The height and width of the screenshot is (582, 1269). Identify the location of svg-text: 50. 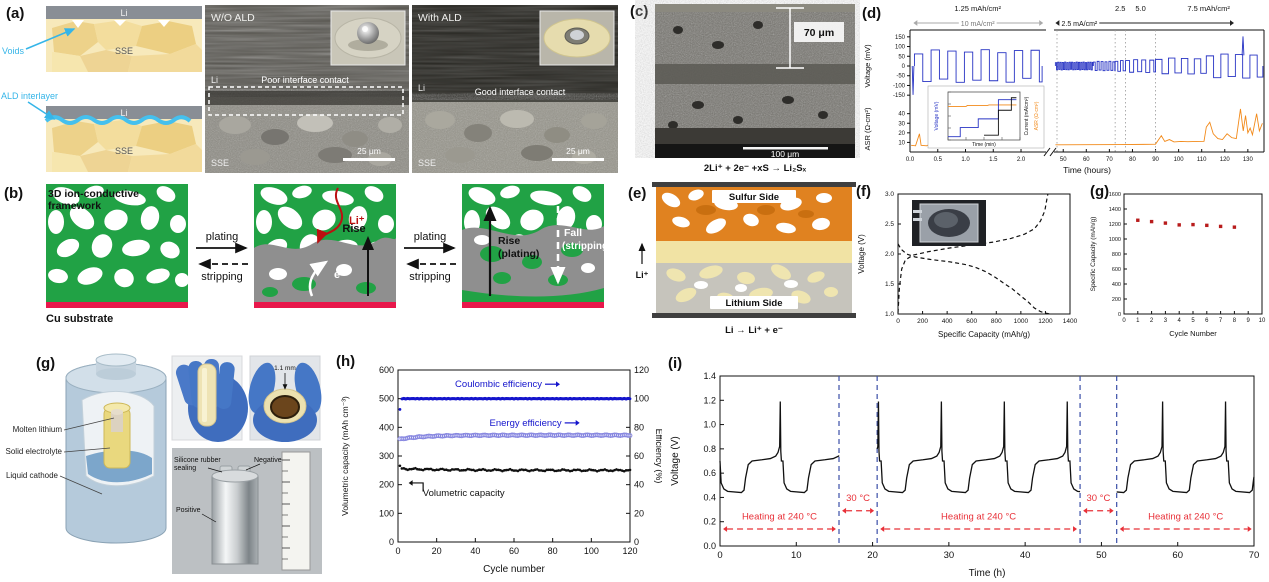
(1063, 160).